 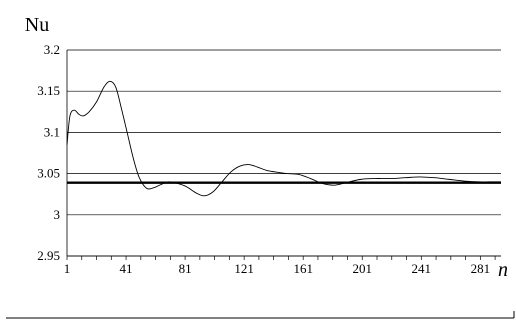 I want to click on x-tick-label: 201, so click(x=362, y=268).